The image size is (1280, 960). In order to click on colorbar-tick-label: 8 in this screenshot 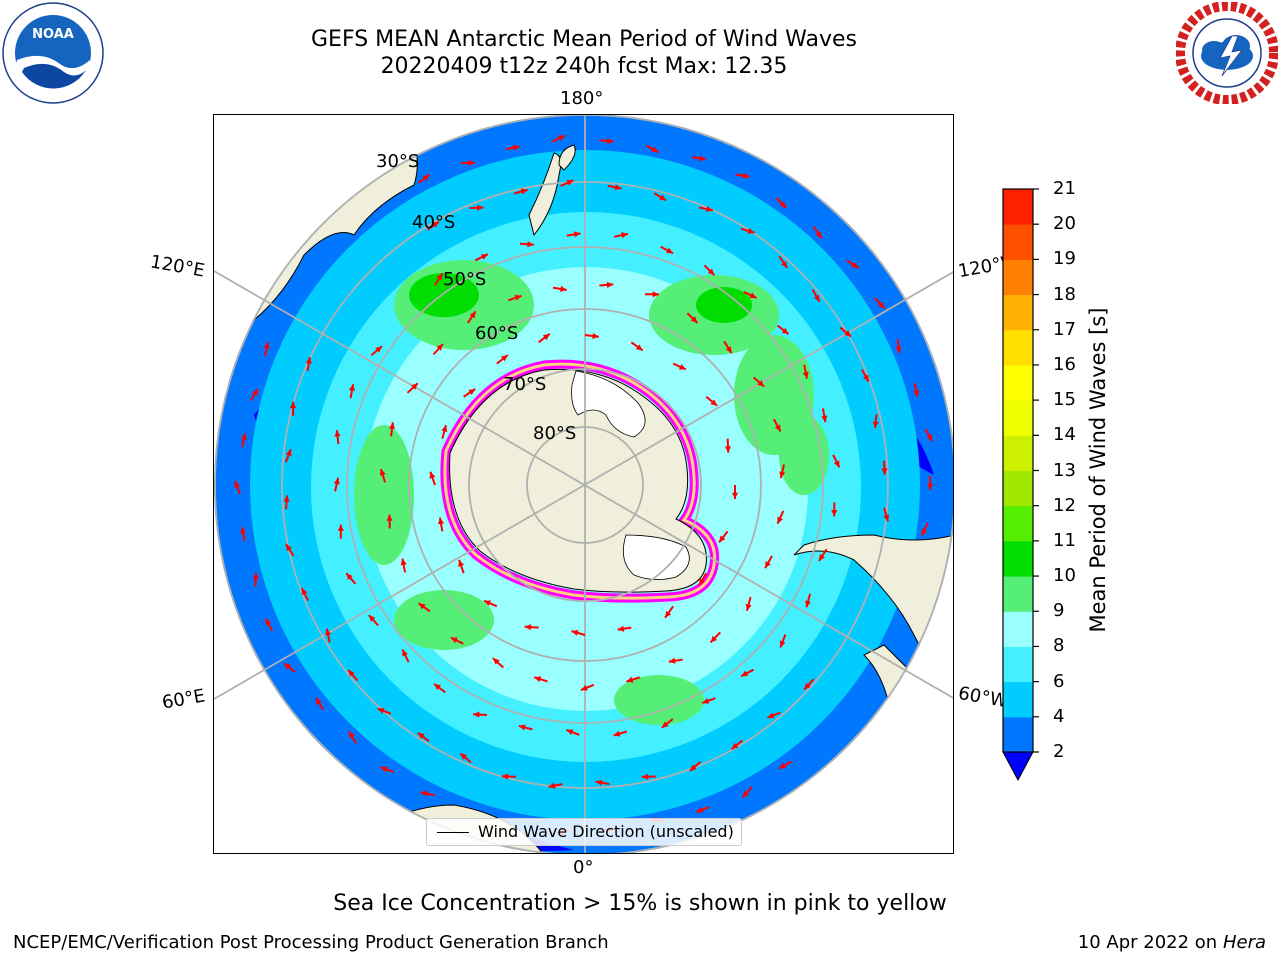, I will do `click(1059, 646)`.